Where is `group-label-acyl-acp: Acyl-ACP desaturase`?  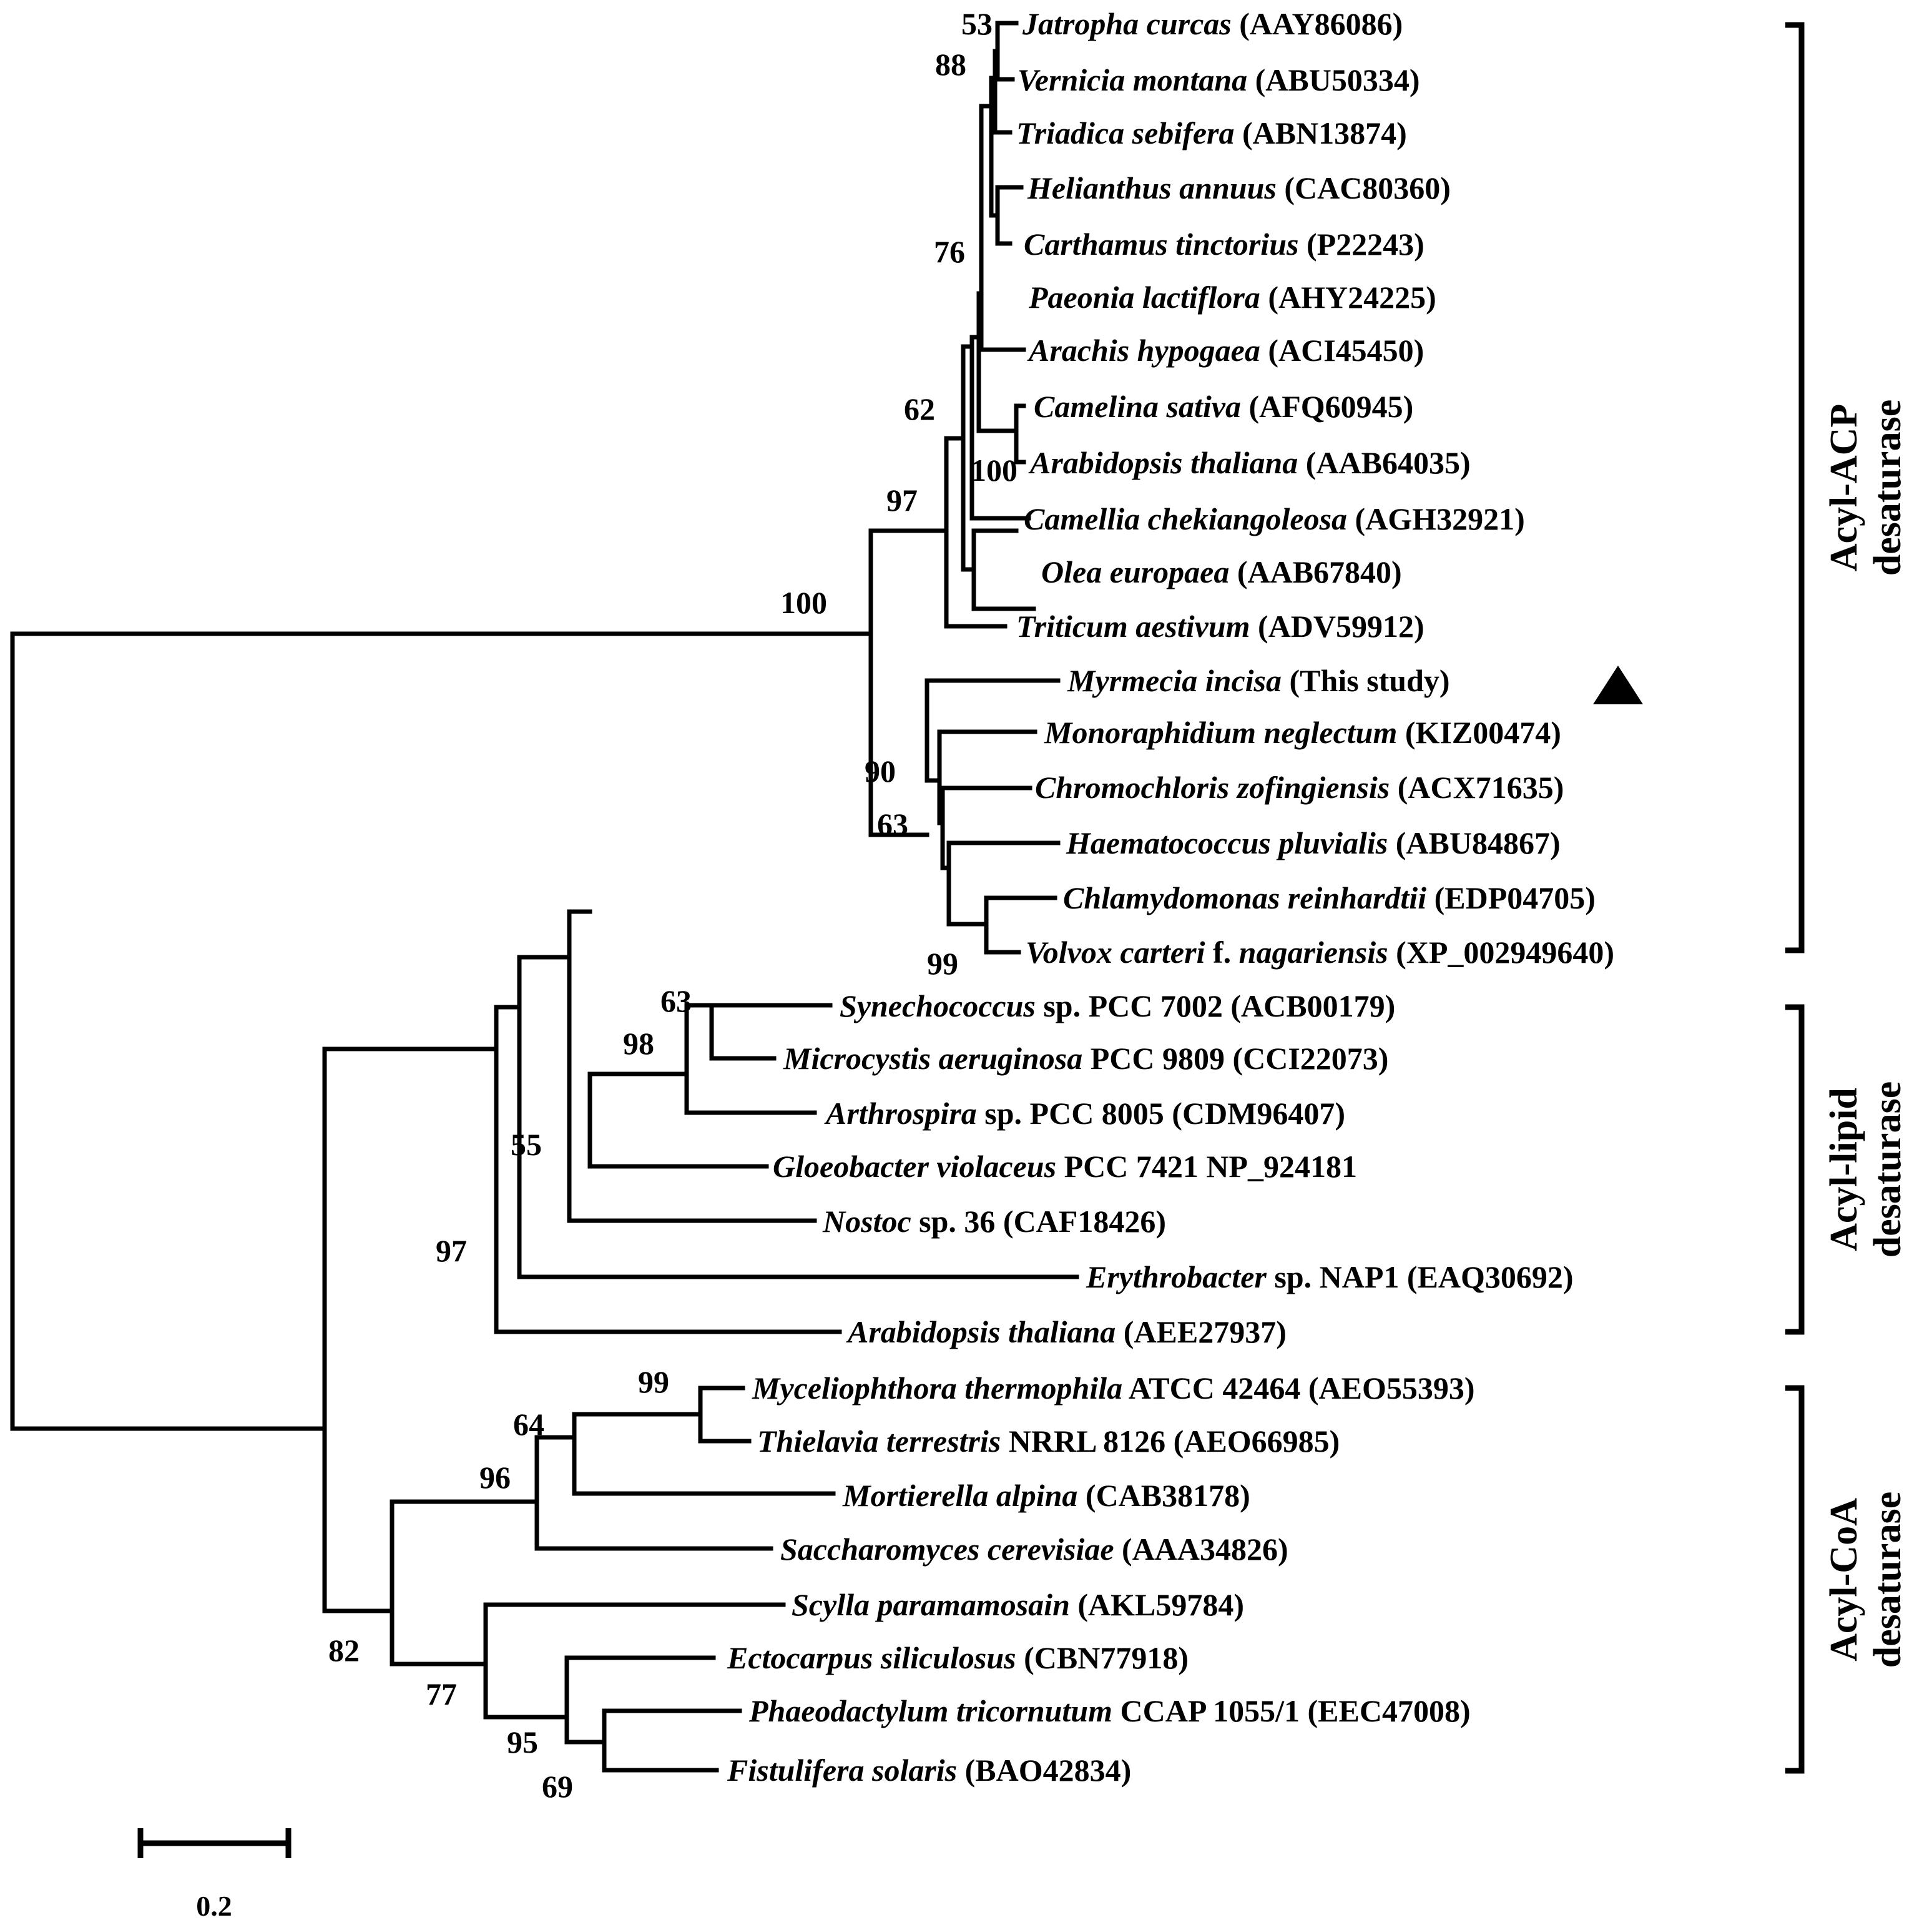 group-label-acyl-acp: Acyl-ACP desaturase is located at coordinates (1866, 488).